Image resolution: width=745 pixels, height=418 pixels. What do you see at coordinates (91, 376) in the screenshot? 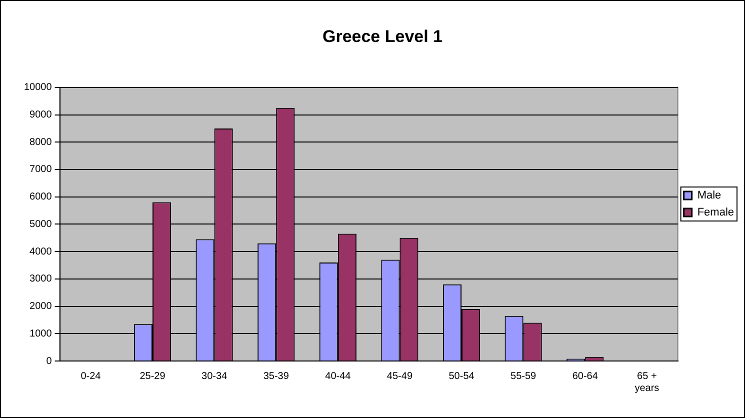
I see `x-tick-label: 0-24` at bounding box center [91, 376].